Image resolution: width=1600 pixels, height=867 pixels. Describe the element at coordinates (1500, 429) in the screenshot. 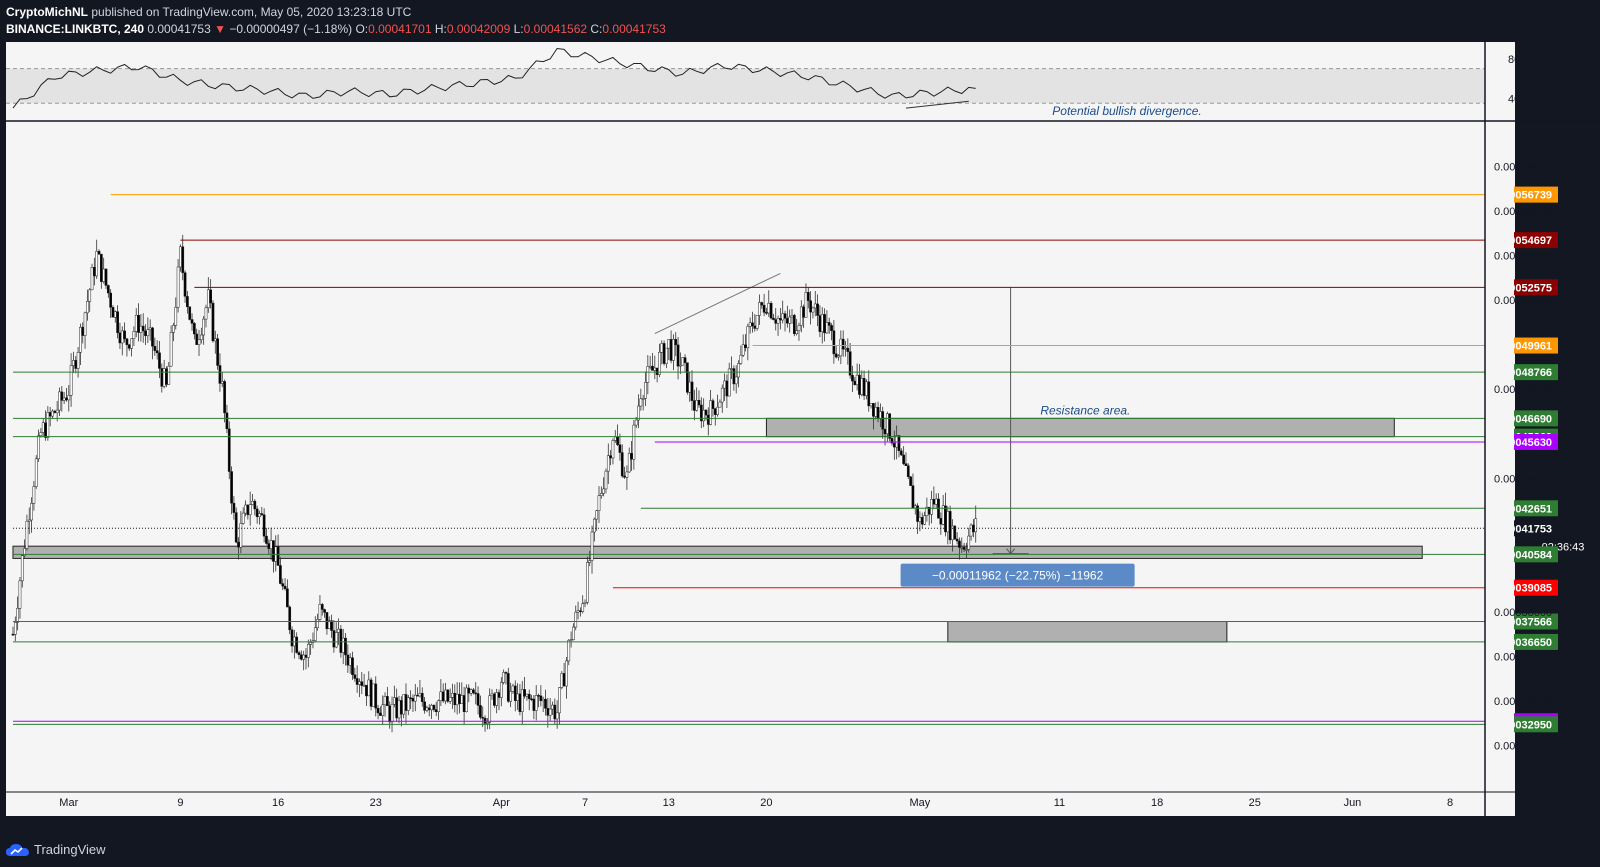

I see `price-axis-bg` at that location.